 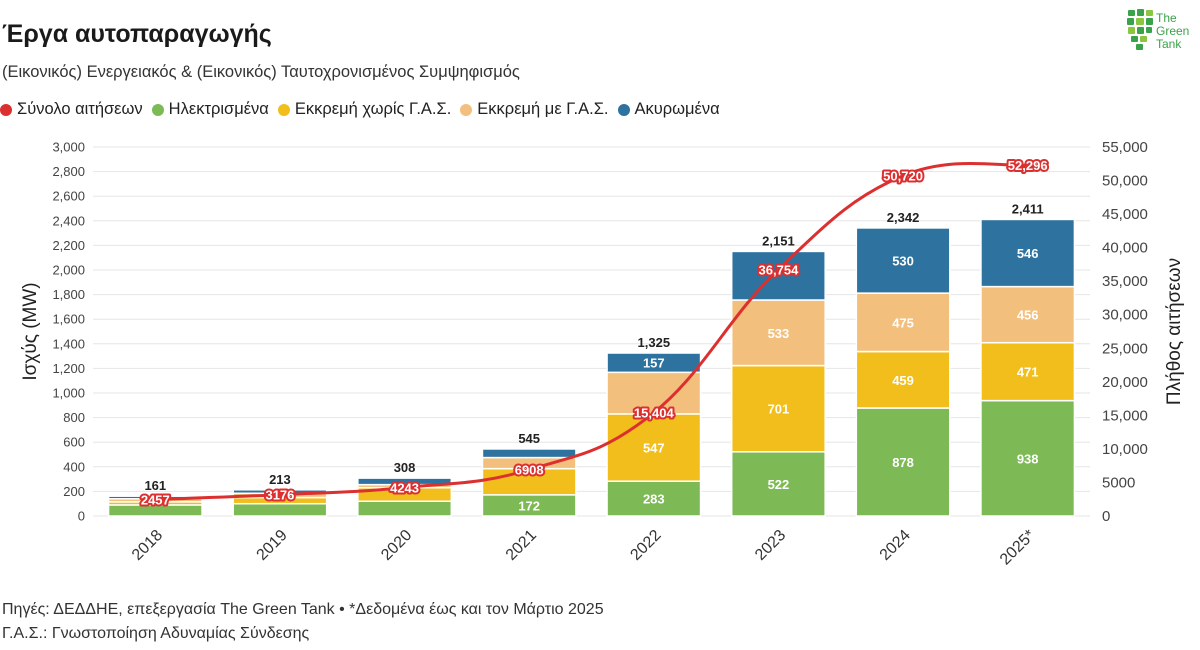 I want to click on y-tick-label: 3,000, so click(x=68, y=147).